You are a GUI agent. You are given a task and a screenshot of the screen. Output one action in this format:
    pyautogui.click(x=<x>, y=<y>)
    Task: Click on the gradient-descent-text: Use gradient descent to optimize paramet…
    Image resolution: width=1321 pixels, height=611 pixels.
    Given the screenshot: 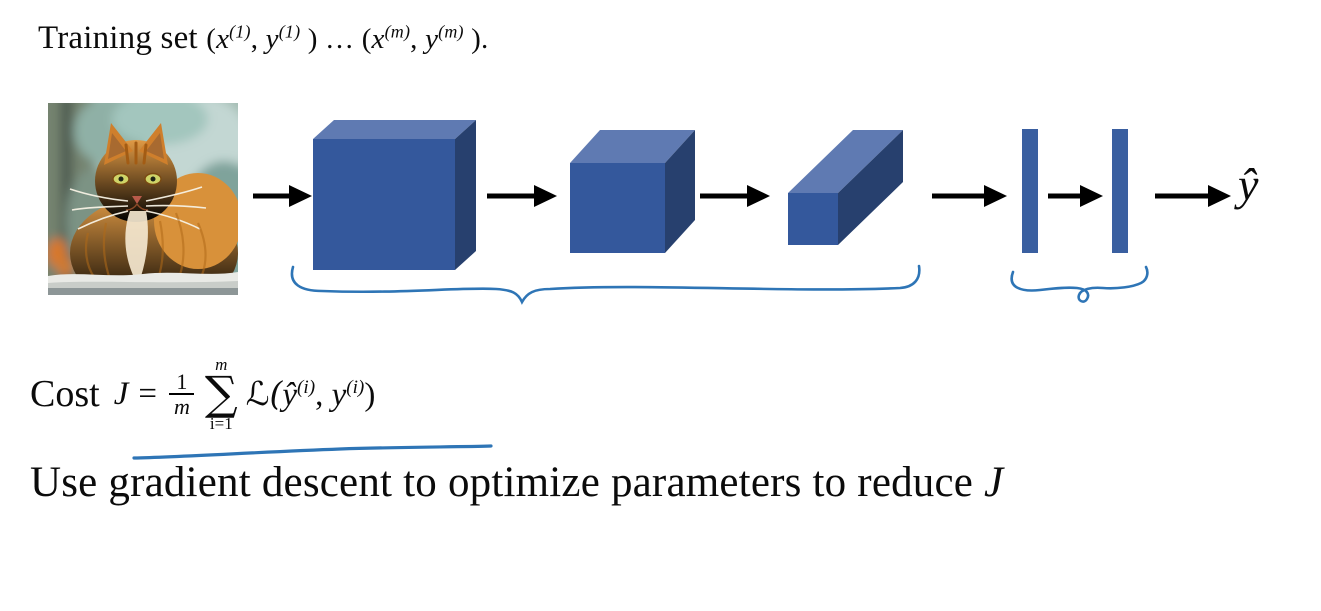 What is the action you would take?
    pyautogui.click(x=516, y=482)
    